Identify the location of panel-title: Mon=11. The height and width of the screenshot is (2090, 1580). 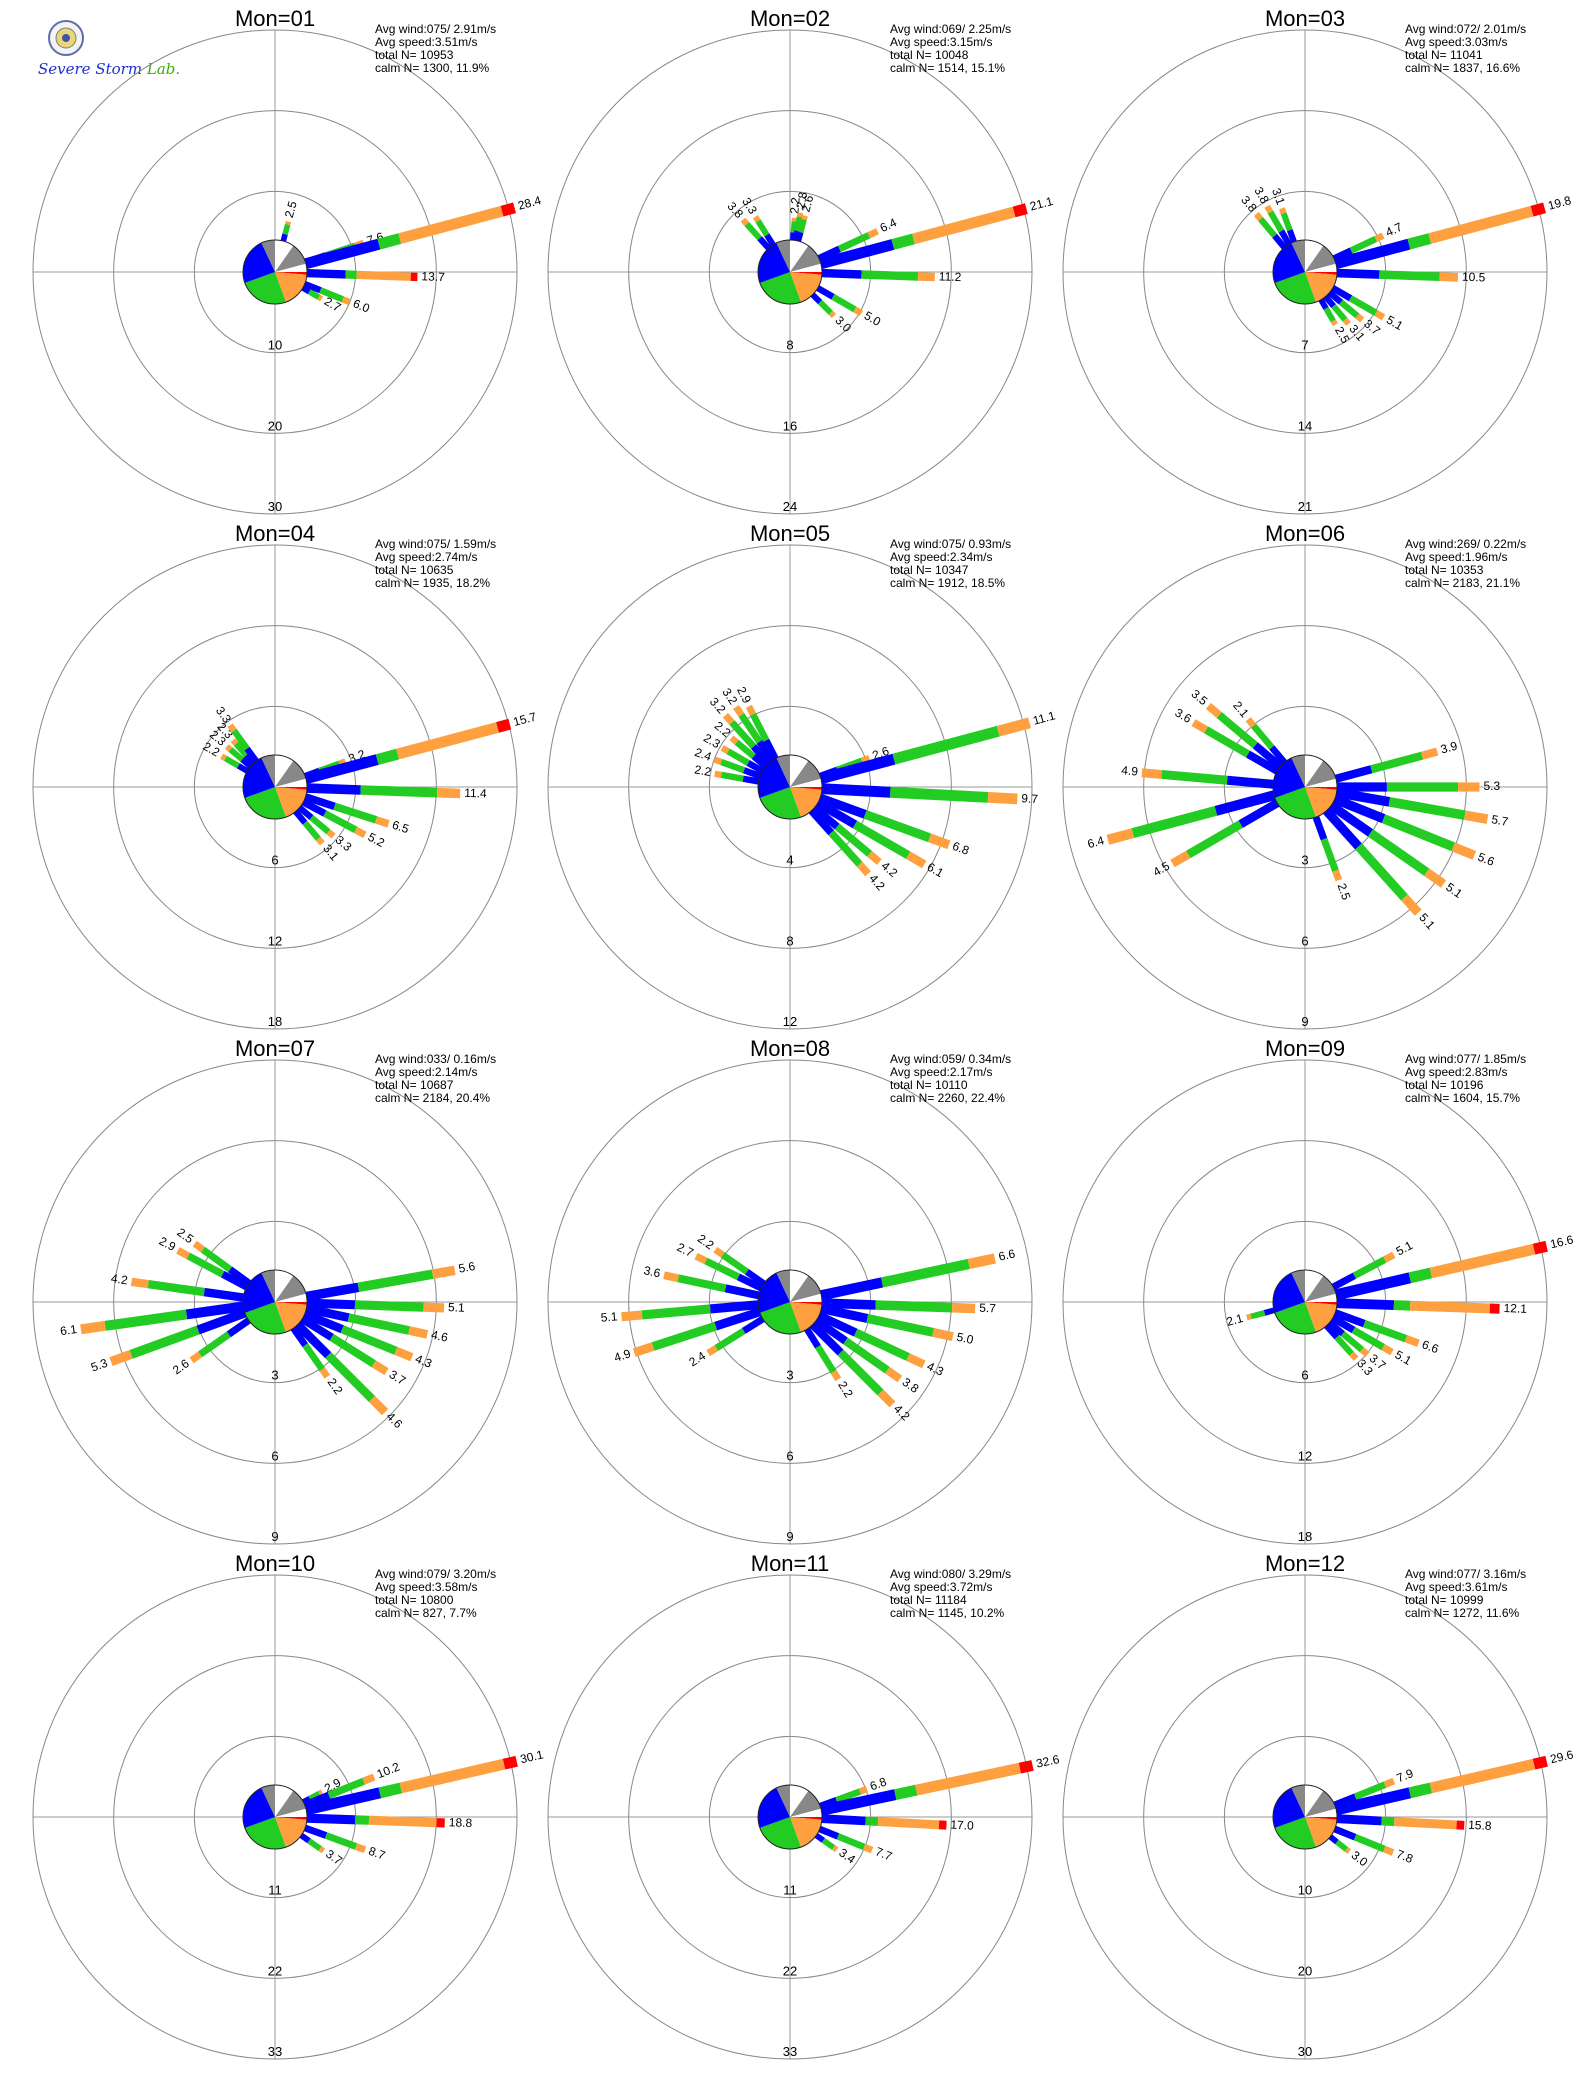
(790, 1563).